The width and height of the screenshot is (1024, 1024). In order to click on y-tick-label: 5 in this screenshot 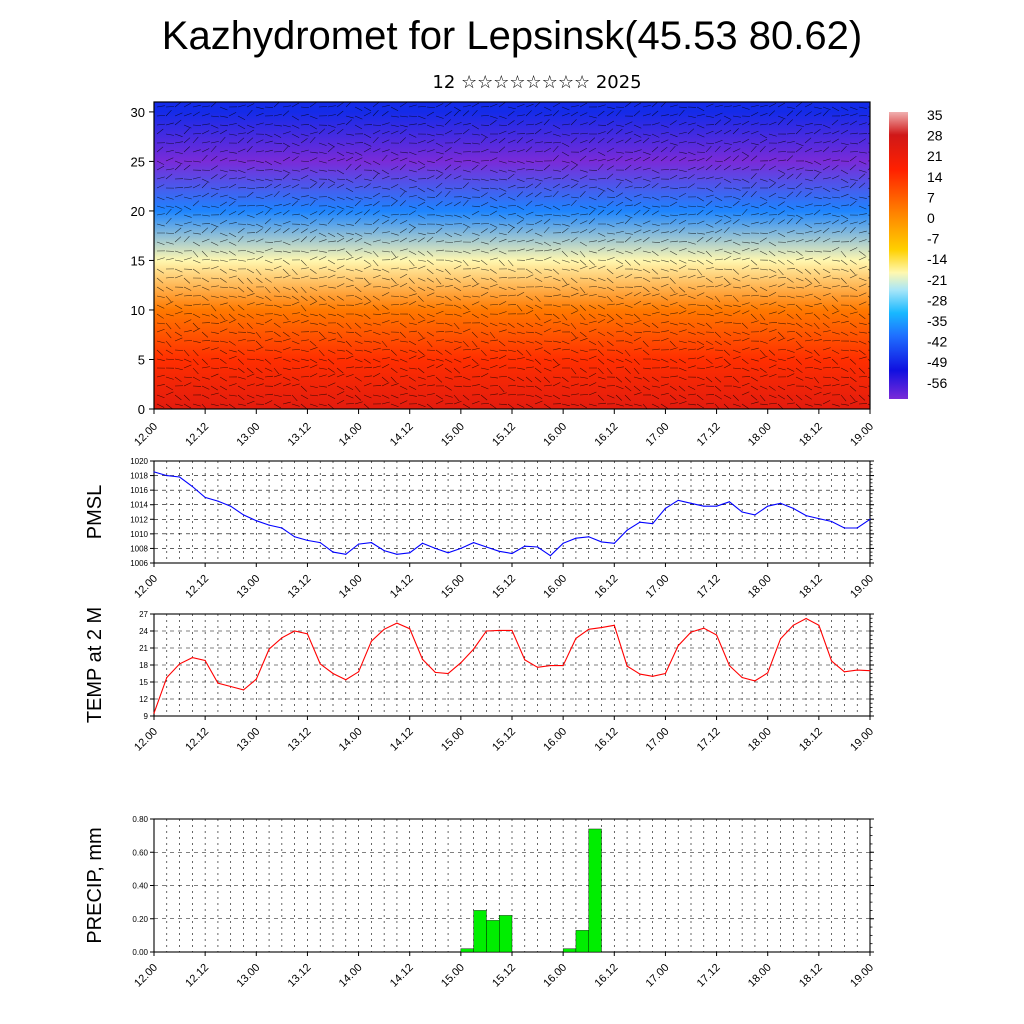, I will do `click(141, 359)`.